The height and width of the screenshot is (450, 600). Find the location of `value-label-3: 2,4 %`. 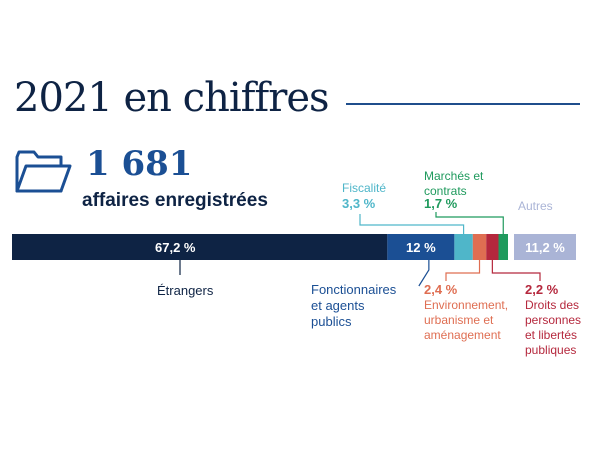

value-label-3: 2,4 % is located at coordinates (441, 289).